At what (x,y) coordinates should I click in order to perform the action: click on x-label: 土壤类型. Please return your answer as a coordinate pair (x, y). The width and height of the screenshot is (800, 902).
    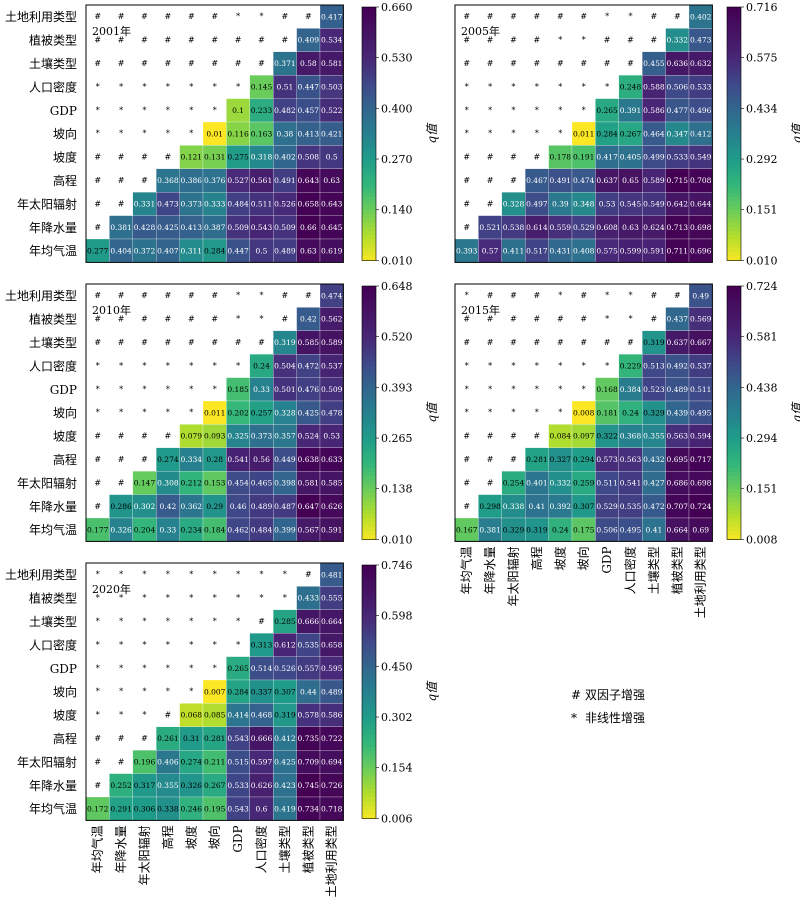
    Looking at the image, I should click on (284, 849).